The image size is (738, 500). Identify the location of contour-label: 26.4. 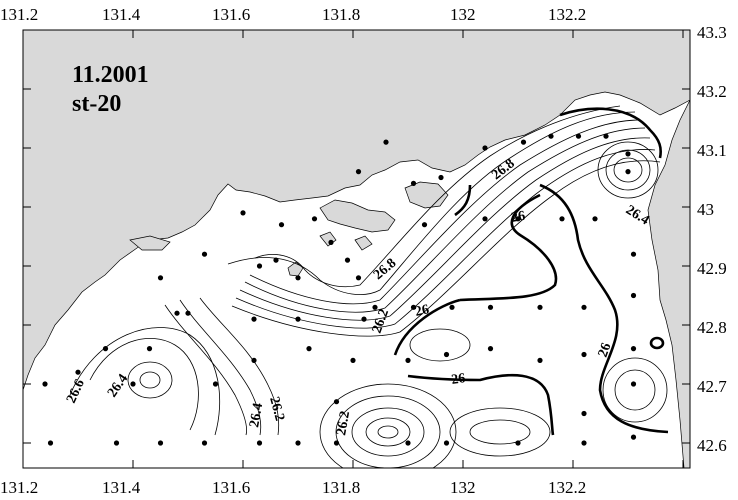
(256, 415).